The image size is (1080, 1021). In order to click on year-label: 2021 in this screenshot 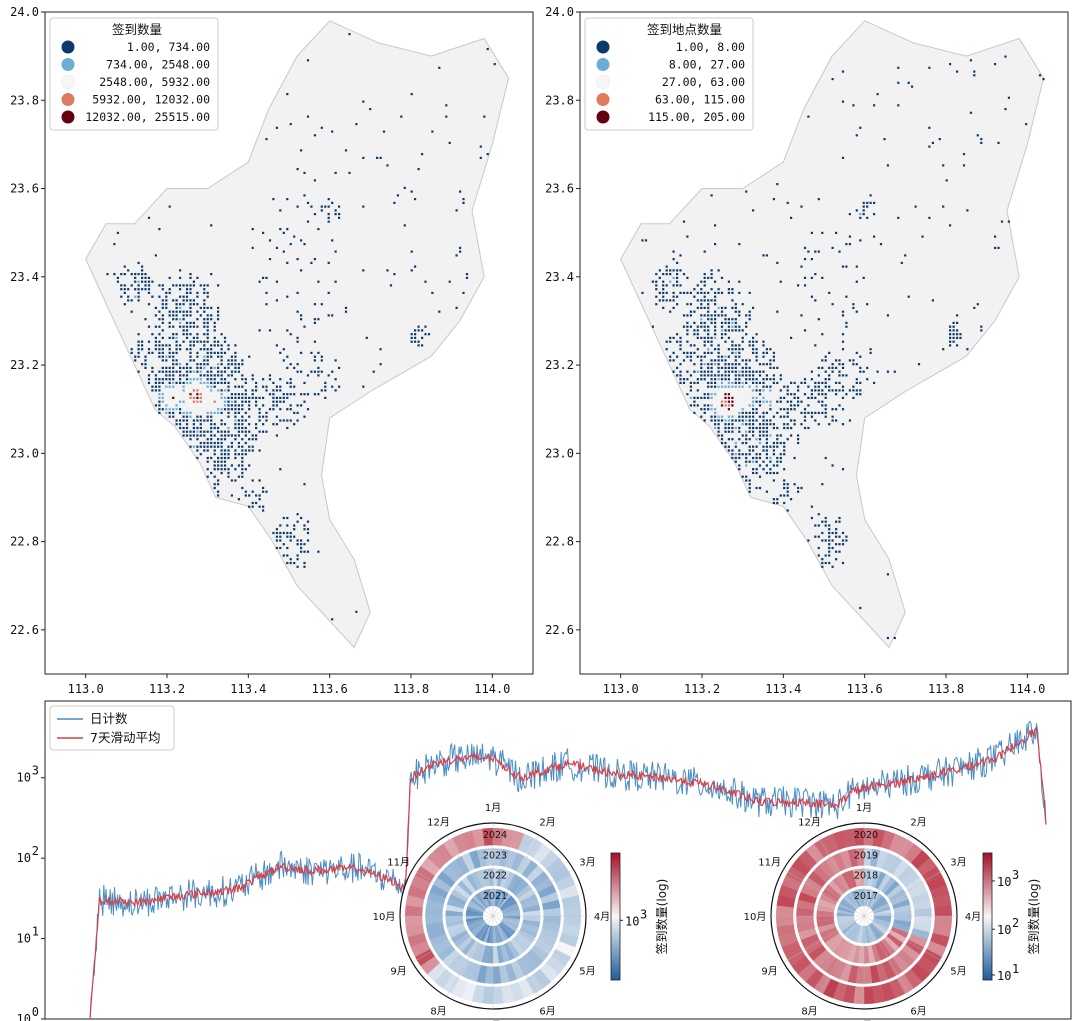, I will do `click(495, 896)`.